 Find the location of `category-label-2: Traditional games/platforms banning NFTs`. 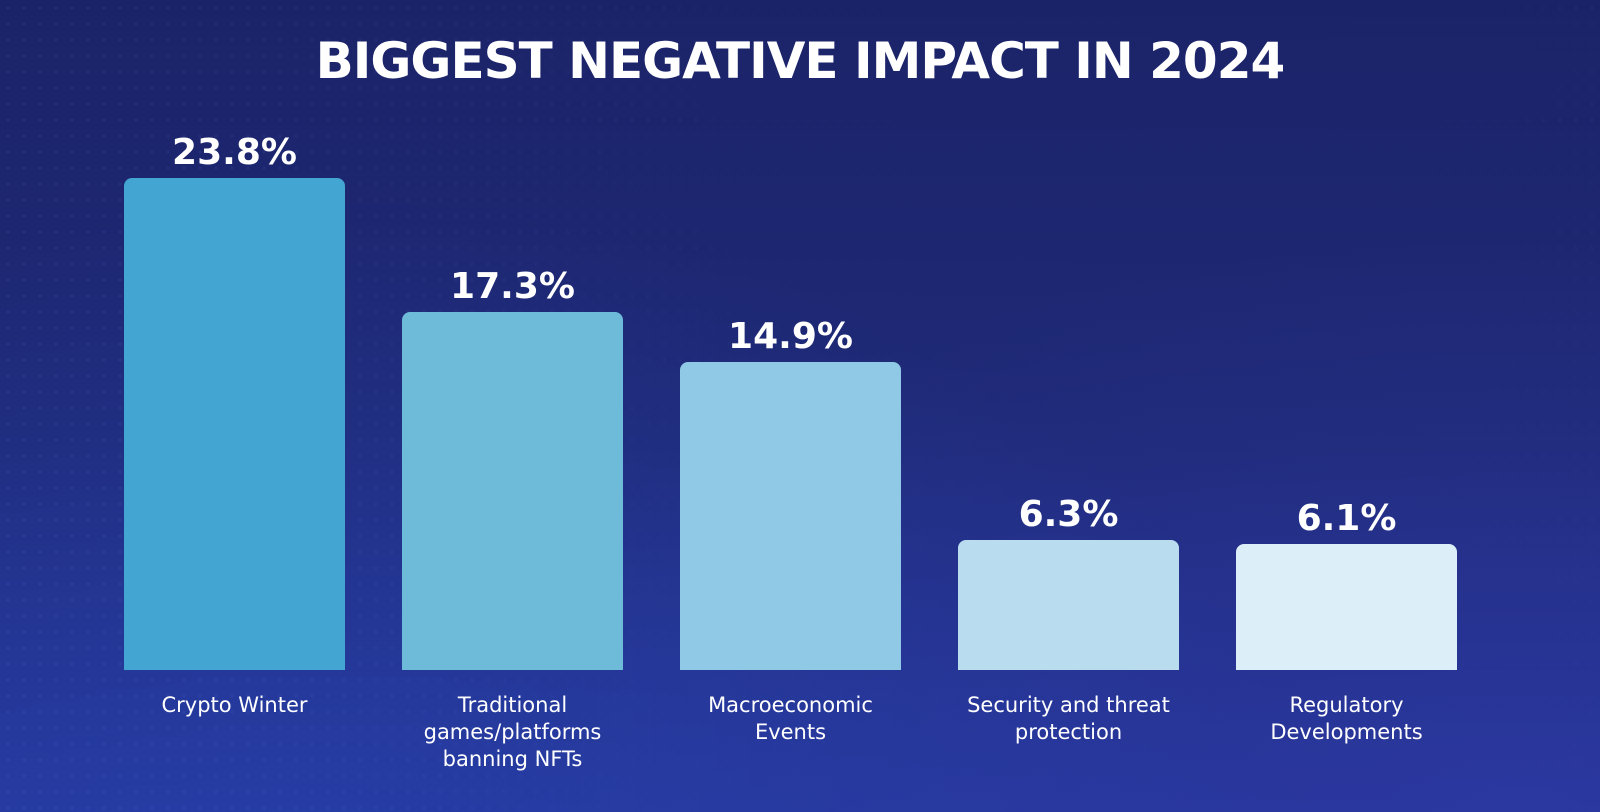

category-label-2: Traditional games/platforms banning NFTs is located at coordinates (512, 732).